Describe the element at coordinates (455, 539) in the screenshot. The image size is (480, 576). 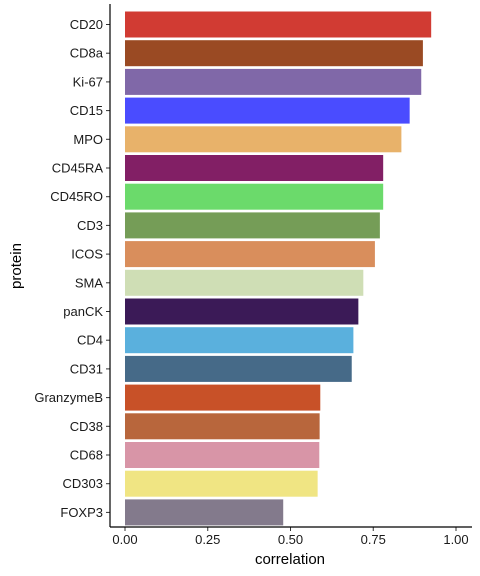
I see `x-tick-label: 1.00` at that location.